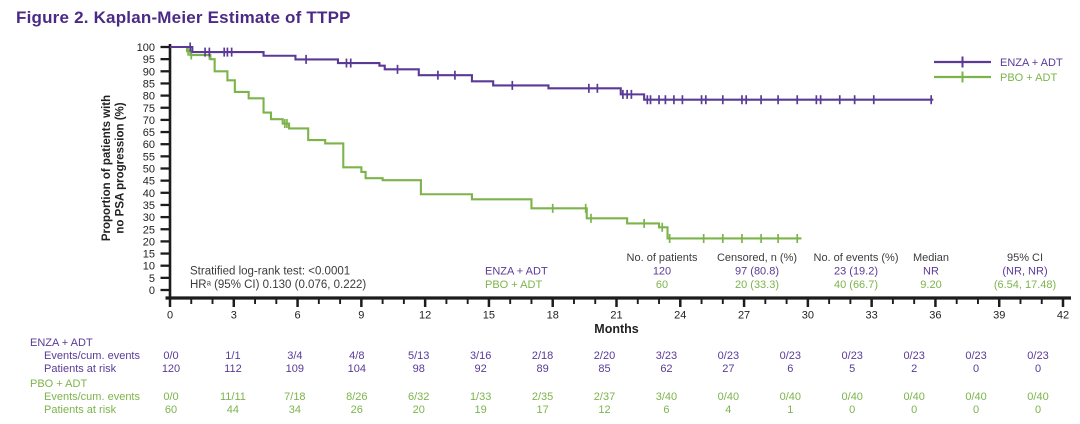 The height and width of the screenshot is (424, 1080). I want to click on risk-value: 109, so click(295, 369).